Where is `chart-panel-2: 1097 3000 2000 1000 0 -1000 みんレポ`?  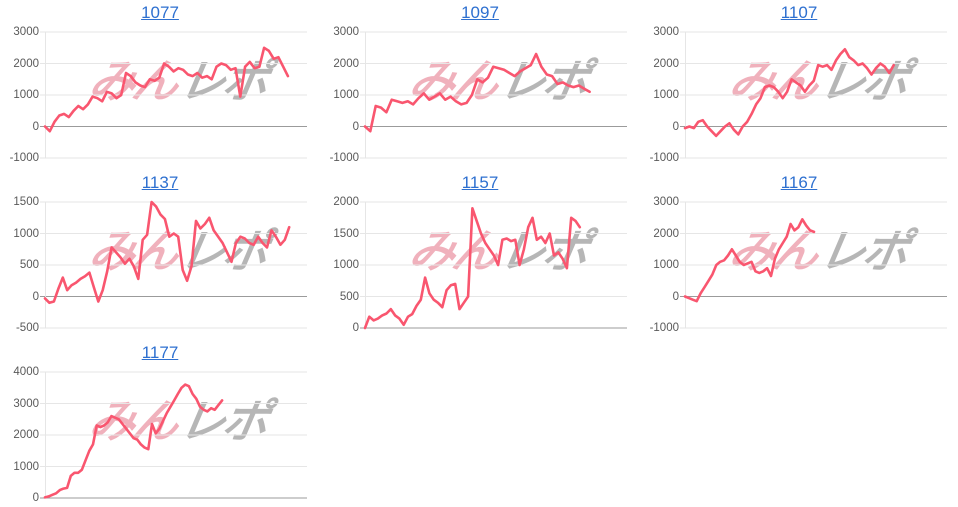
chart-panel-2: 1097 3000 2000 1000 0 -1000 みんレポ is located at coordinates (480, 85).